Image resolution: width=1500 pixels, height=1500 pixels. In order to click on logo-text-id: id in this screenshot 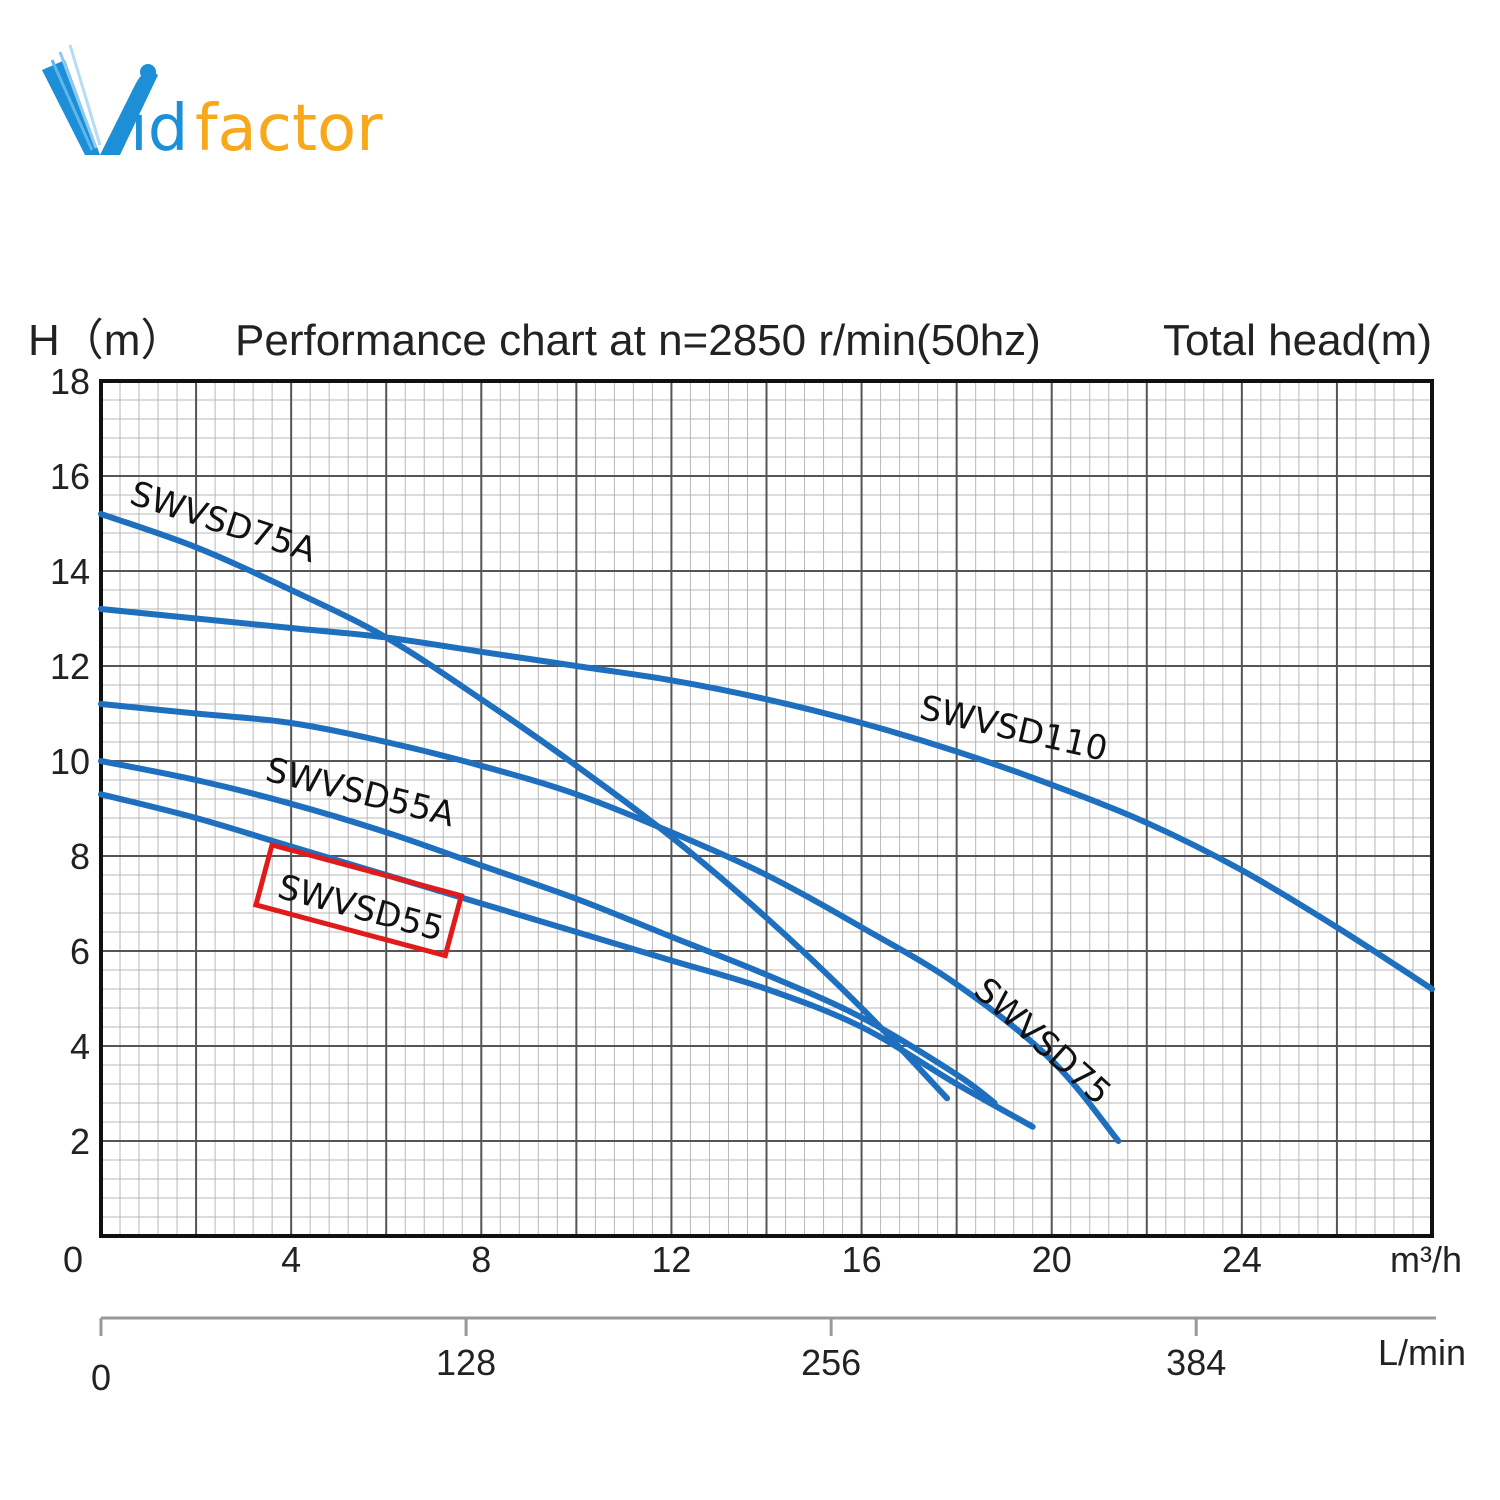, I will do `click(159, 129)`.